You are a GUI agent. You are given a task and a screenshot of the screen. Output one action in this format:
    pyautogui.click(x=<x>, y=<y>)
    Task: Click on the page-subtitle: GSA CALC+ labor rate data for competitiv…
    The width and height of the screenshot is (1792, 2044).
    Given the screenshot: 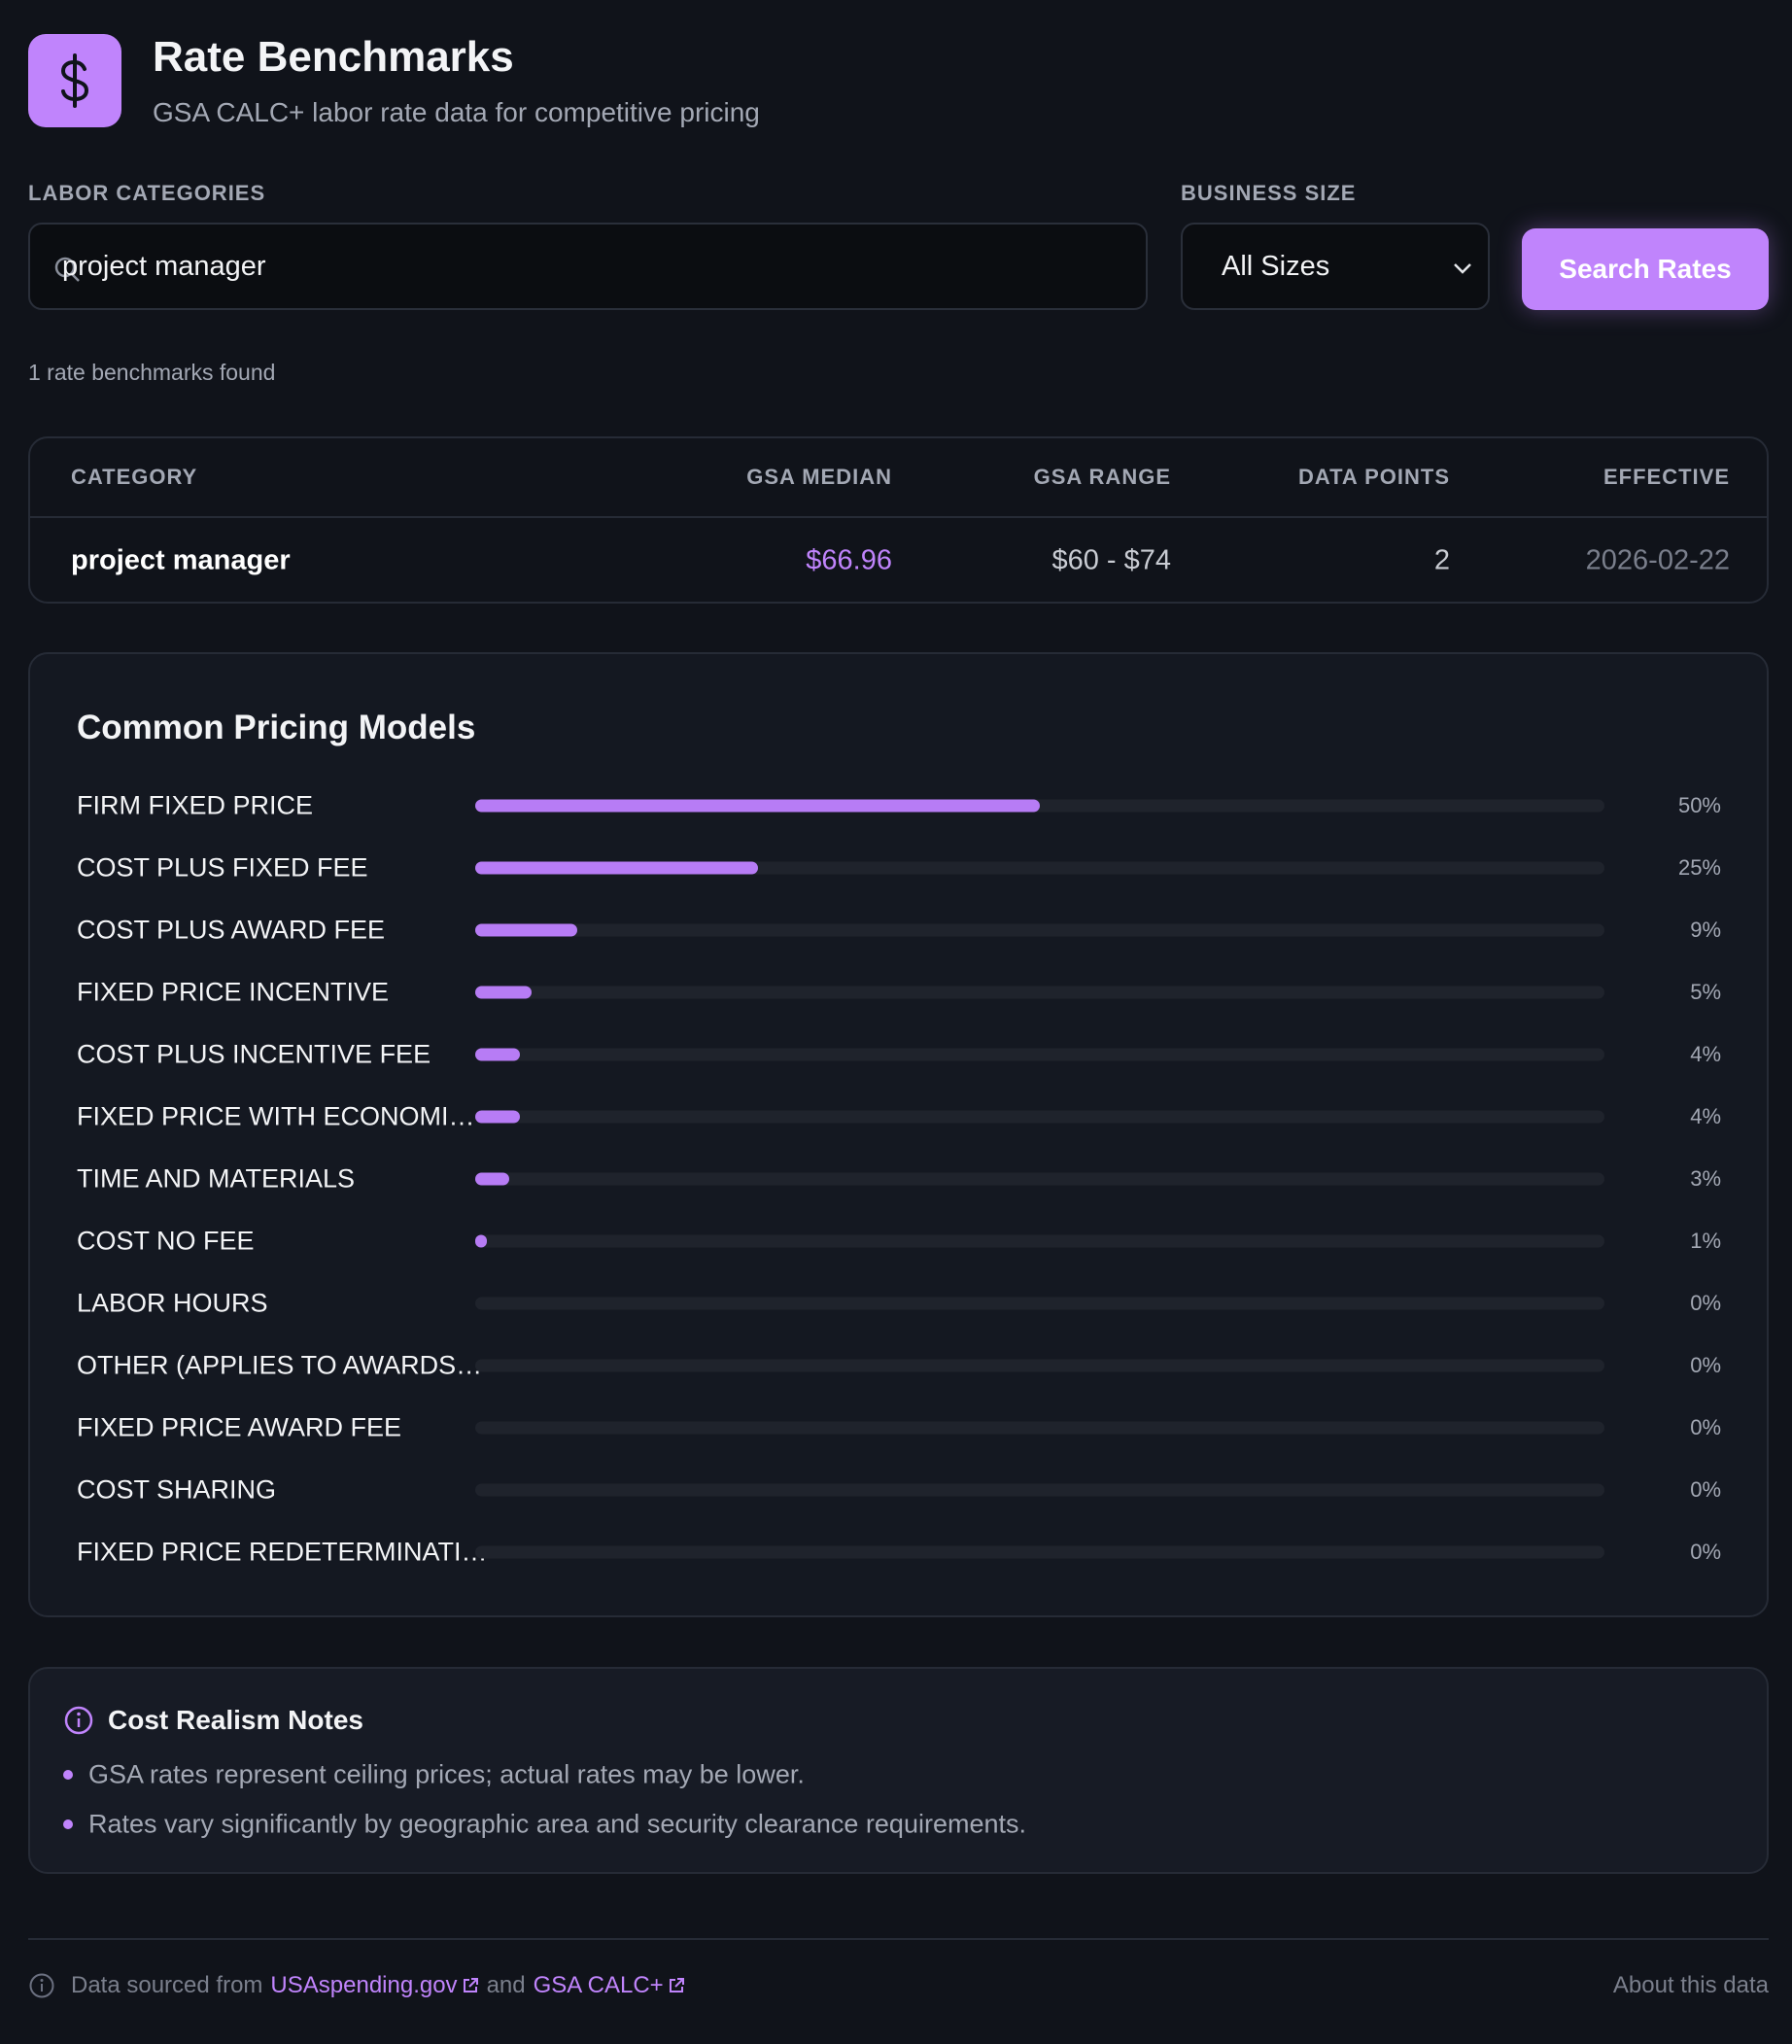 What is the action you would take?
    pyautogui.click(x=456, y=112)
    